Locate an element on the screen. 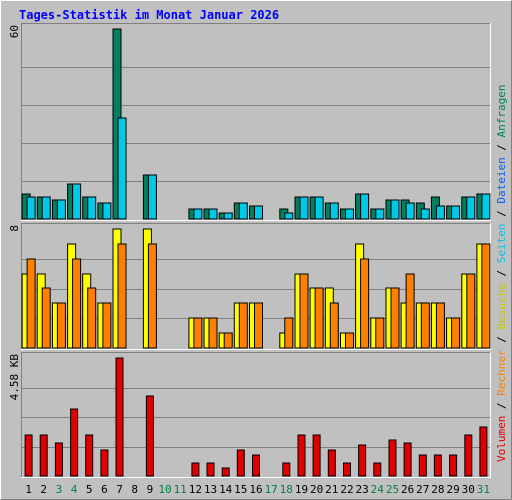 The image size is (512, 500). day-label-29: 29 is located at coordinates (452, 489).